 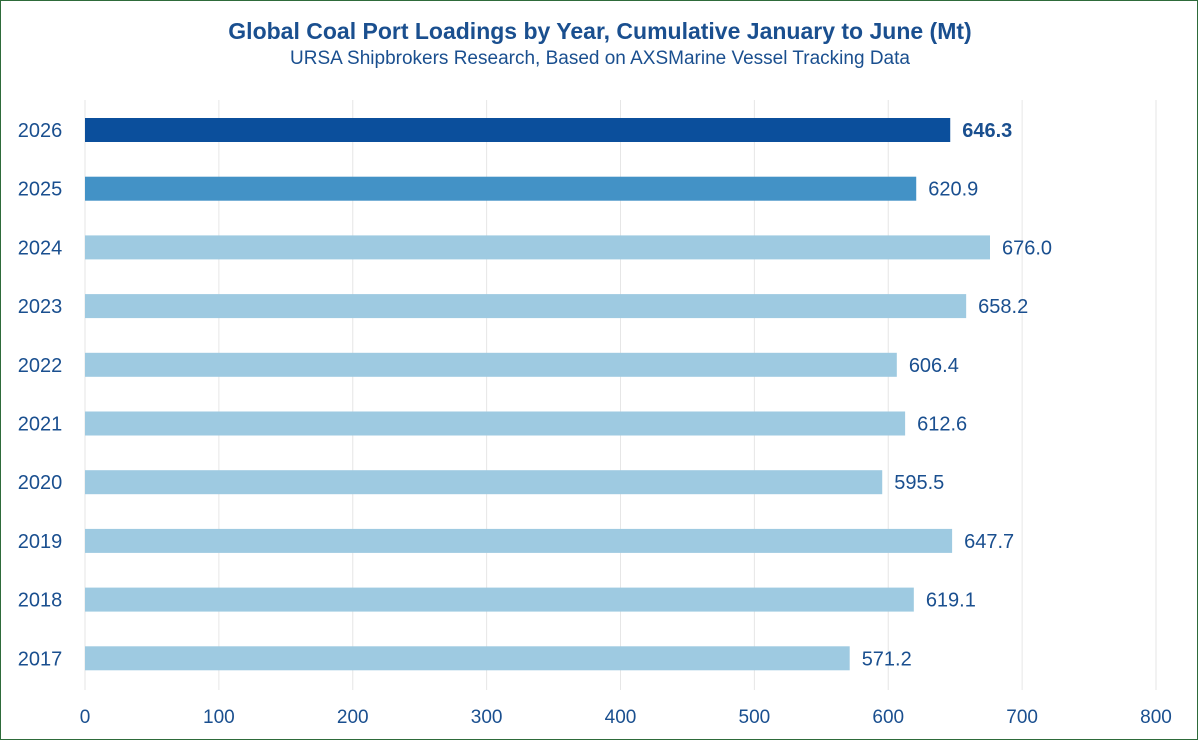 I want to click on value-label: 595.5, so click(x=919, y=483).